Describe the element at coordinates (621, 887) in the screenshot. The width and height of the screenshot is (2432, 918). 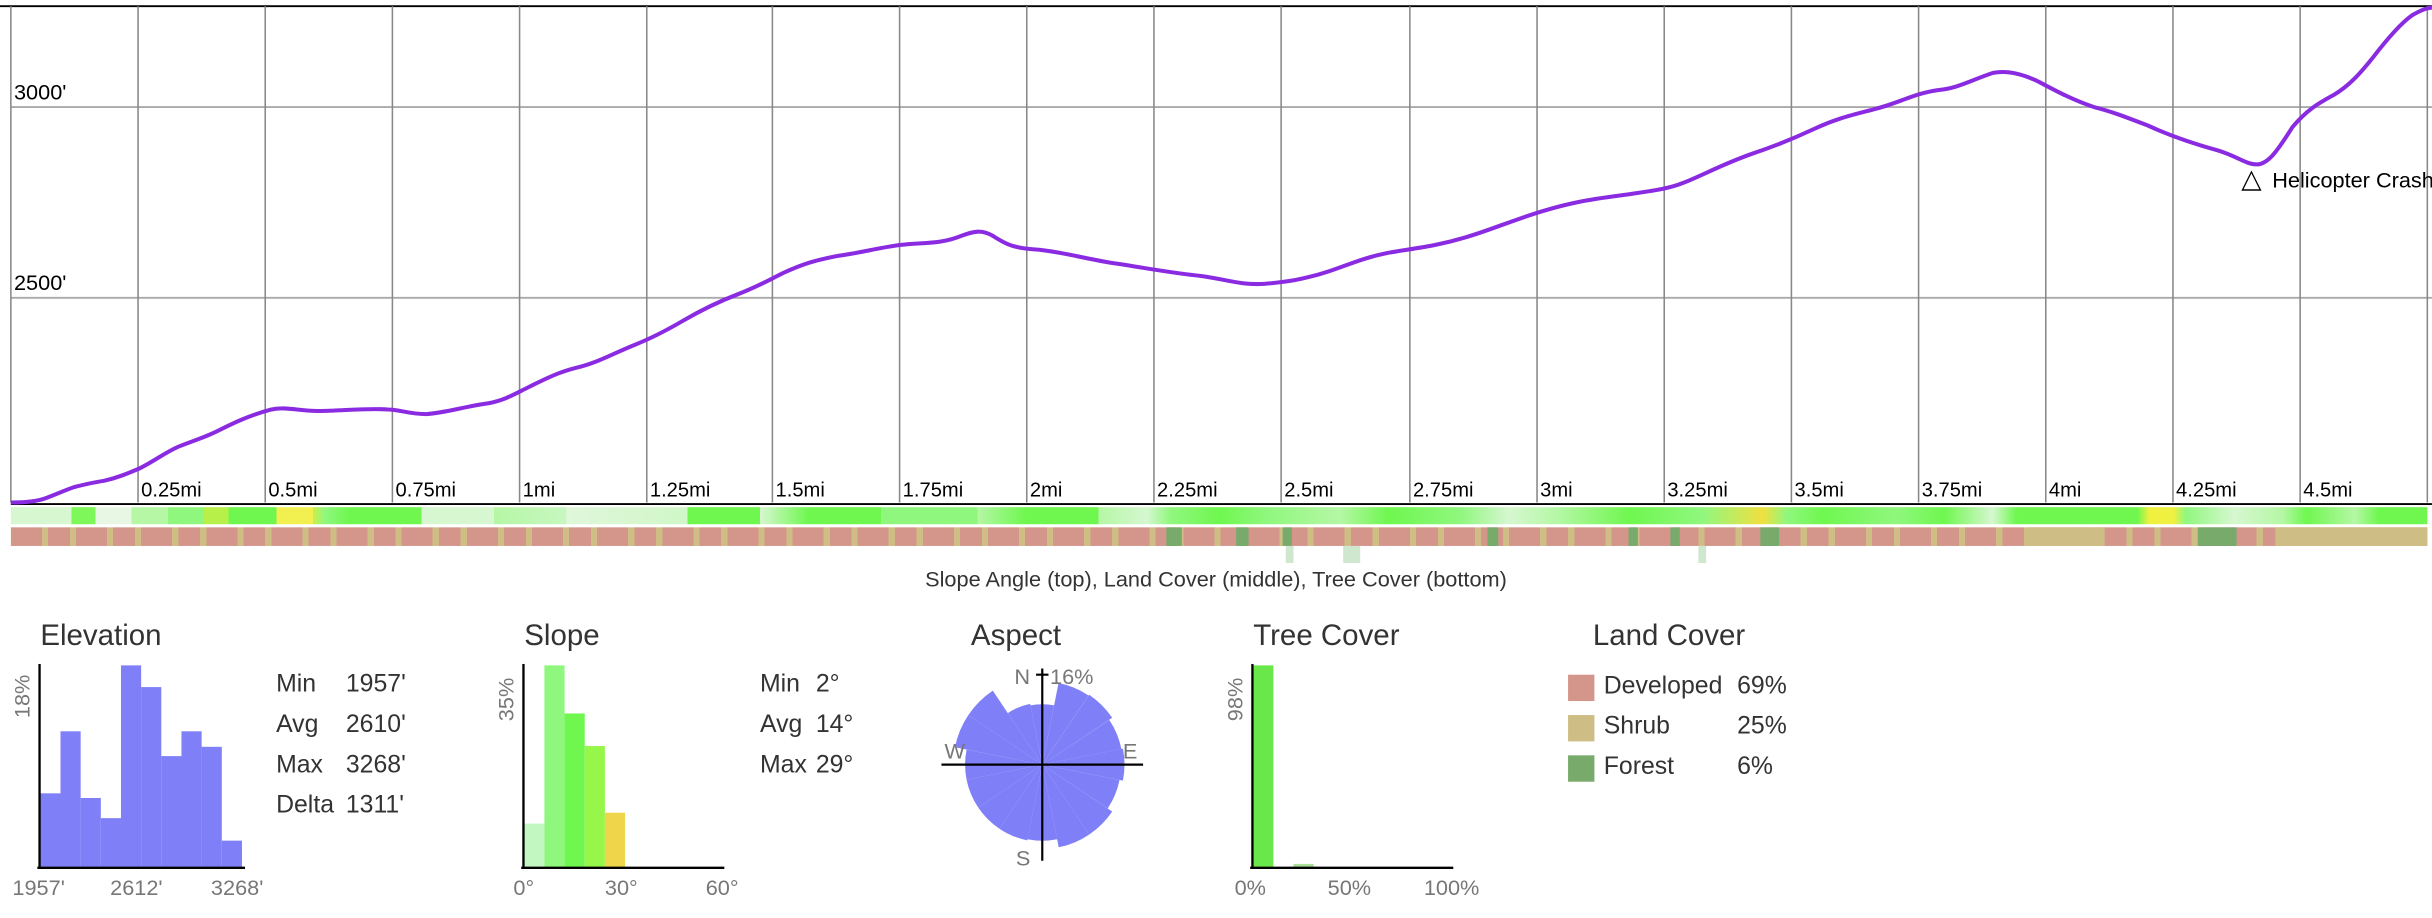
I see `slope-x-label-30: 30°` at that location.